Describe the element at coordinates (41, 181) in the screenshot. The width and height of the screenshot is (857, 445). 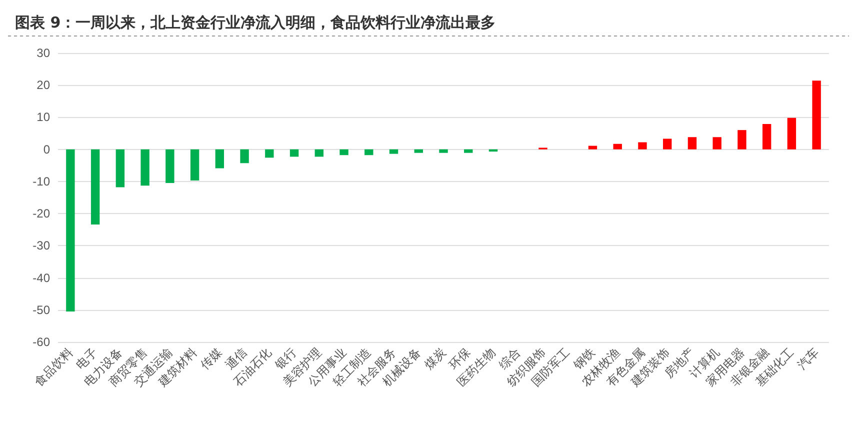
I see `y-tick-label: -10` at that location.